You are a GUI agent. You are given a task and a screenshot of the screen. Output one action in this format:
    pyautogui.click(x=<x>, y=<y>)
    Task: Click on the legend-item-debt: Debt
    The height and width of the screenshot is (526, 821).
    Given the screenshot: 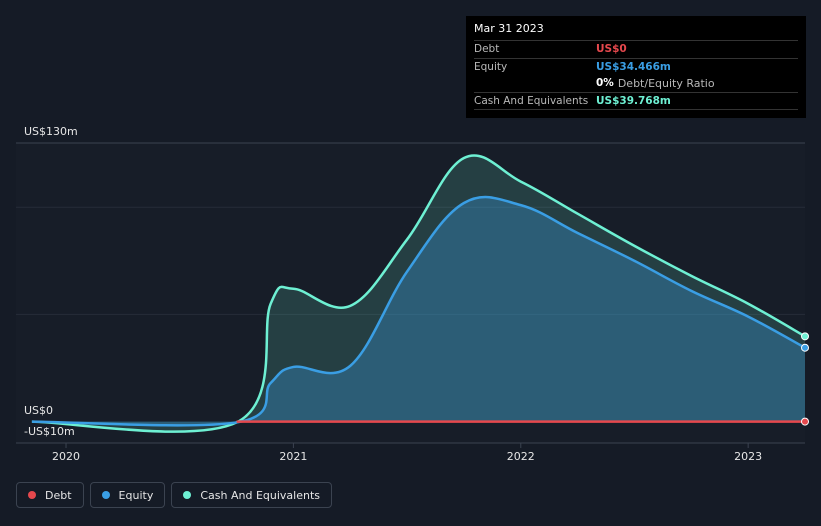 What is the action you would take?
    pyautogui.click(x=50, y=495)
    